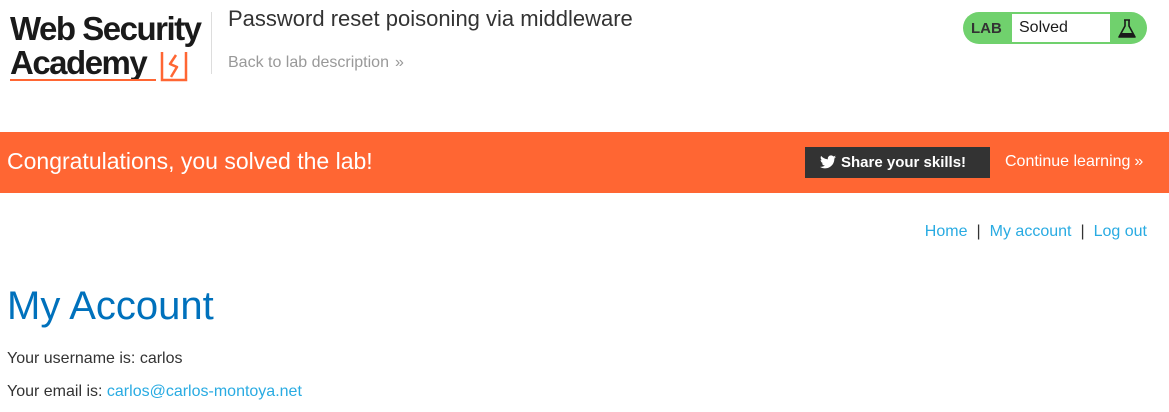  What do you see at coordinates (57, 391) in the screenshot?
I see `email-prefix: Your email is:` at bounding box center [57, 391].